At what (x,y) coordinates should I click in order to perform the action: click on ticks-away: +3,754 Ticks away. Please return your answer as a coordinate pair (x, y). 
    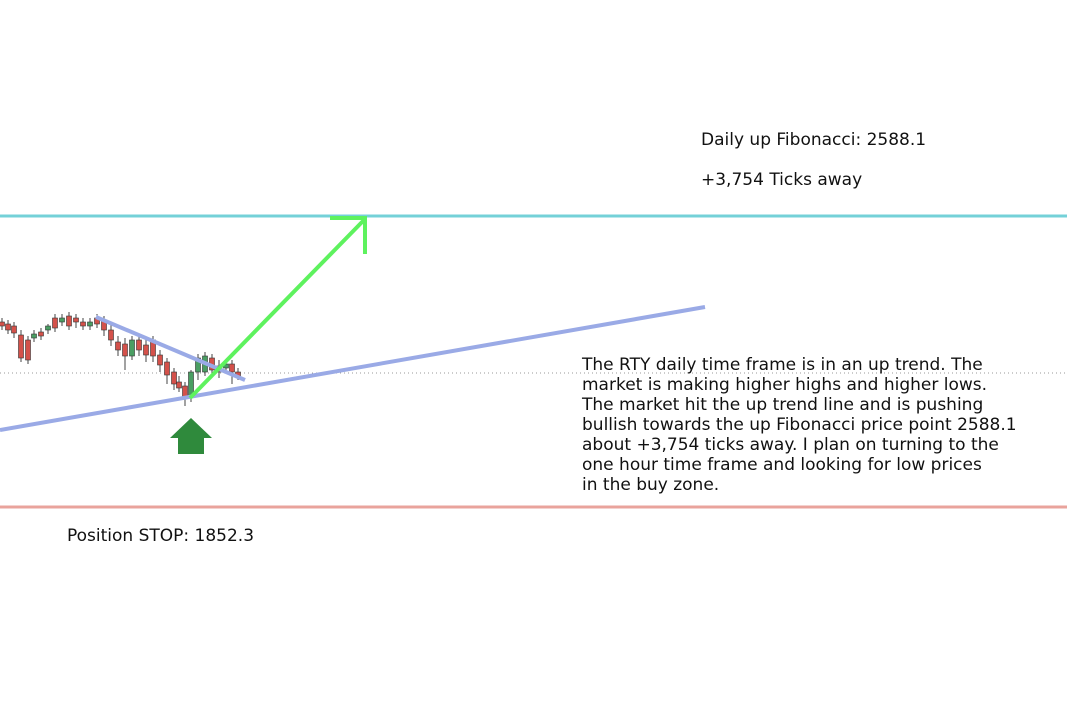
    Looking at the image, I should click on (781, 180).